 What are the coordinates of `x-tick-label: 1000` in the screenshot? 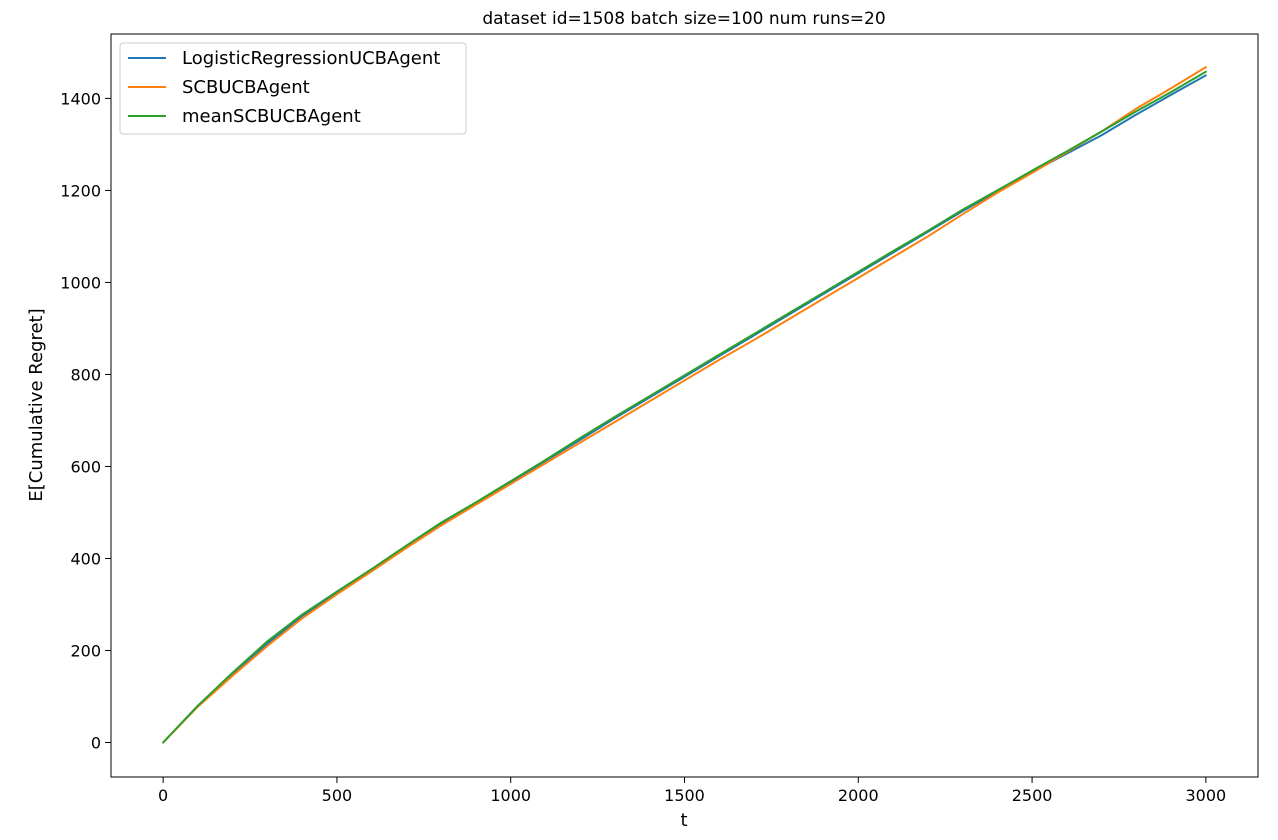 It's located at (510, 795).